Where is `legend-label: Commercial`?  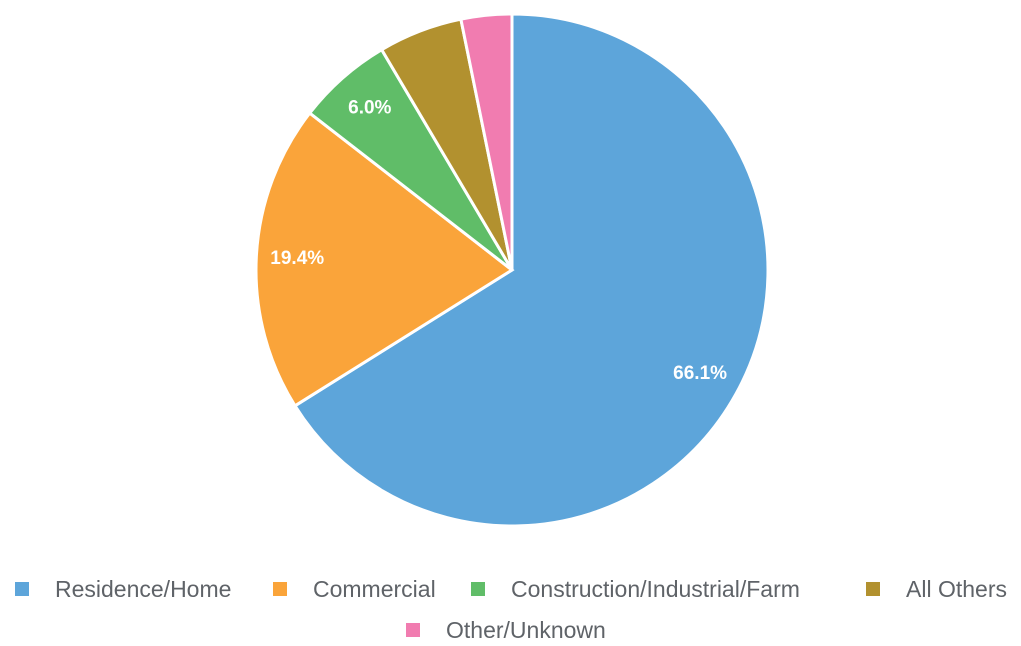
legend-label: Commercial is located at coordinates (374, 589).